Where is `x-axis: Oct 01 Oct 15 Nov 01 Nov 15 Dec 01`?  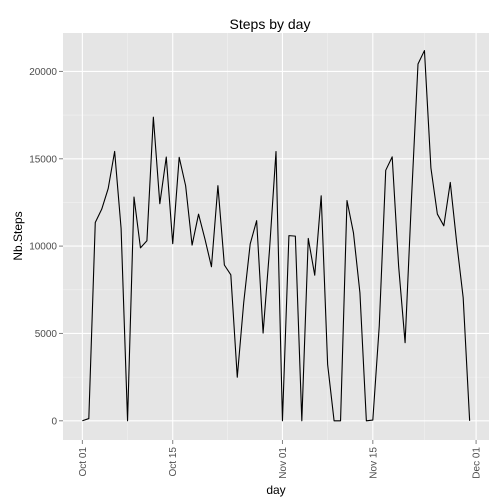
x-axis: Oct 01 Oct 15 Nov 01 Nov 15 Dec 01 is located at coordinates (280, 459).